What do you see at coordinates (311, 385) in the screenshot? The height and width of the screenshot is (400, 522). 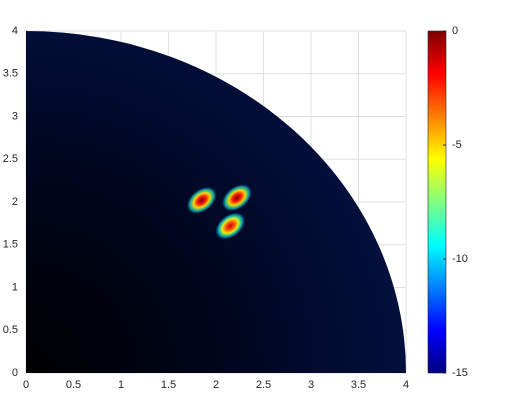 I see `x-tick-label: 3` at bounding box center [311, 385].